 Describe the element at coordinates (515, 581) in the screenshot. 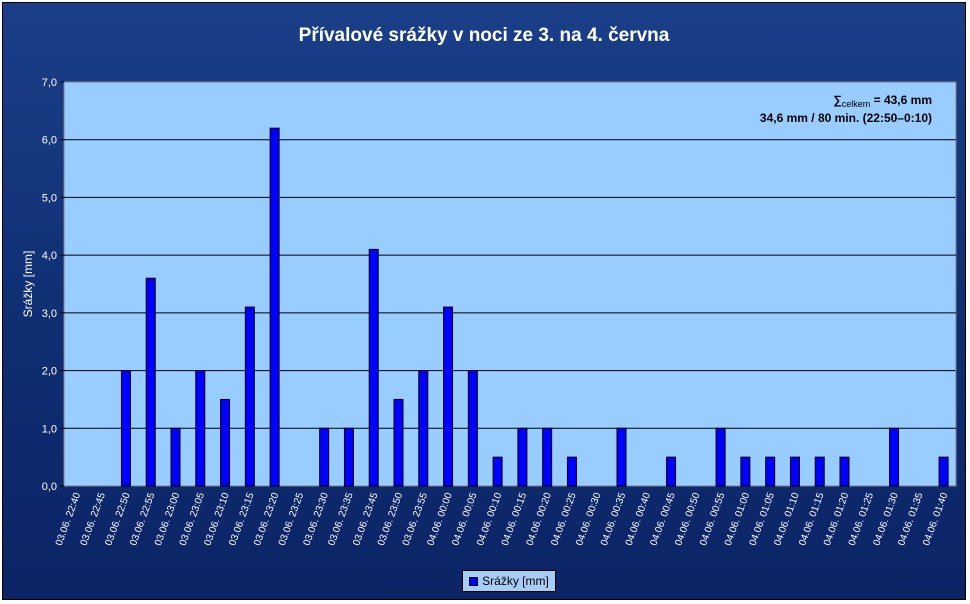

I see `legend-label: Srážky [mm]` at that location.